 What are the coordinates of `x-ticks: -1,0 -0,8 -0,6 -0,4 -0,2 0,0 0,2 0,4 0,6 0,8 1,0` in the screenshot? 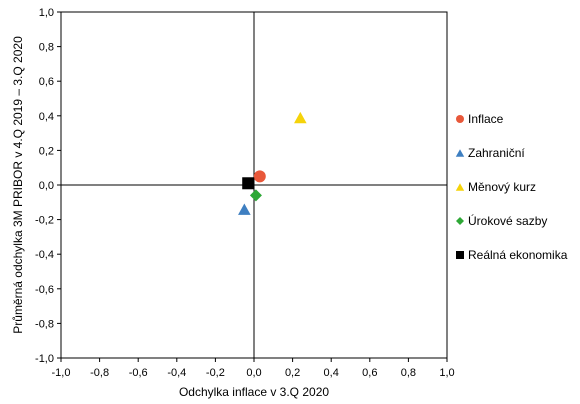 It's located at (253, 368).